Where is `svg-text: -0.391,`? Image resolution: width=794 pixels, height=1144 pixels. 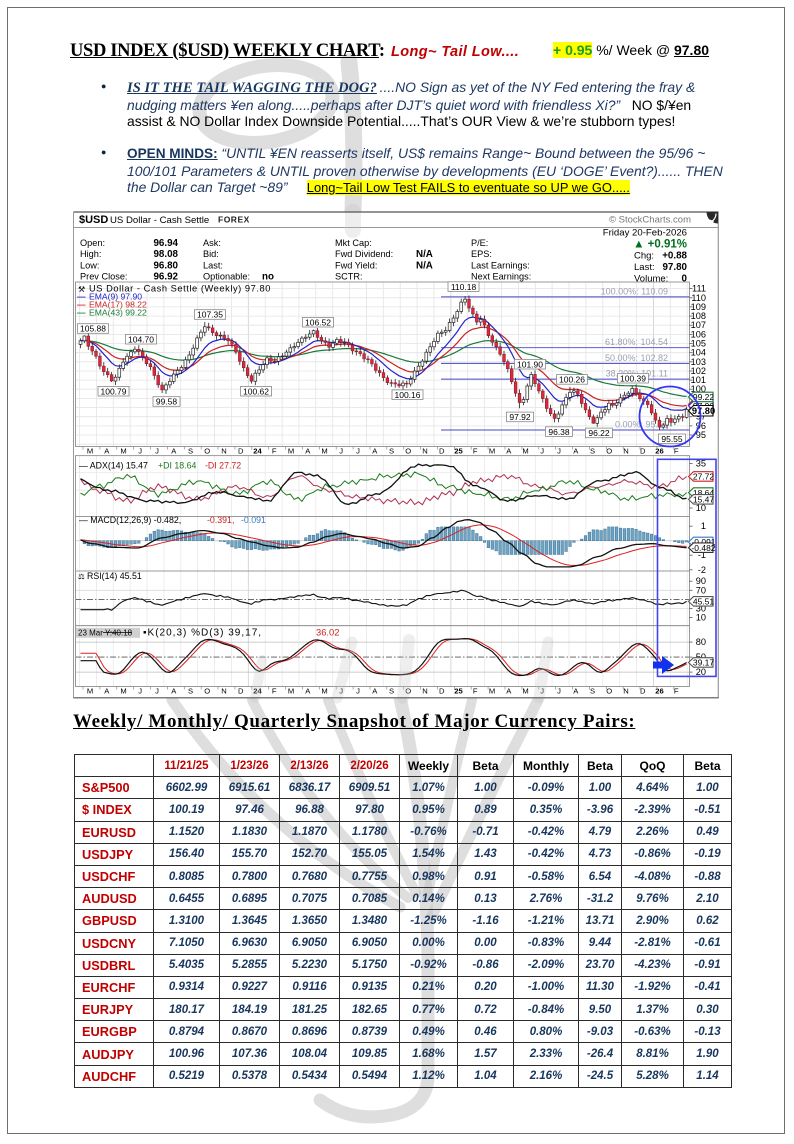 svg-text: -0.391, is located at coordinates (220, 520).